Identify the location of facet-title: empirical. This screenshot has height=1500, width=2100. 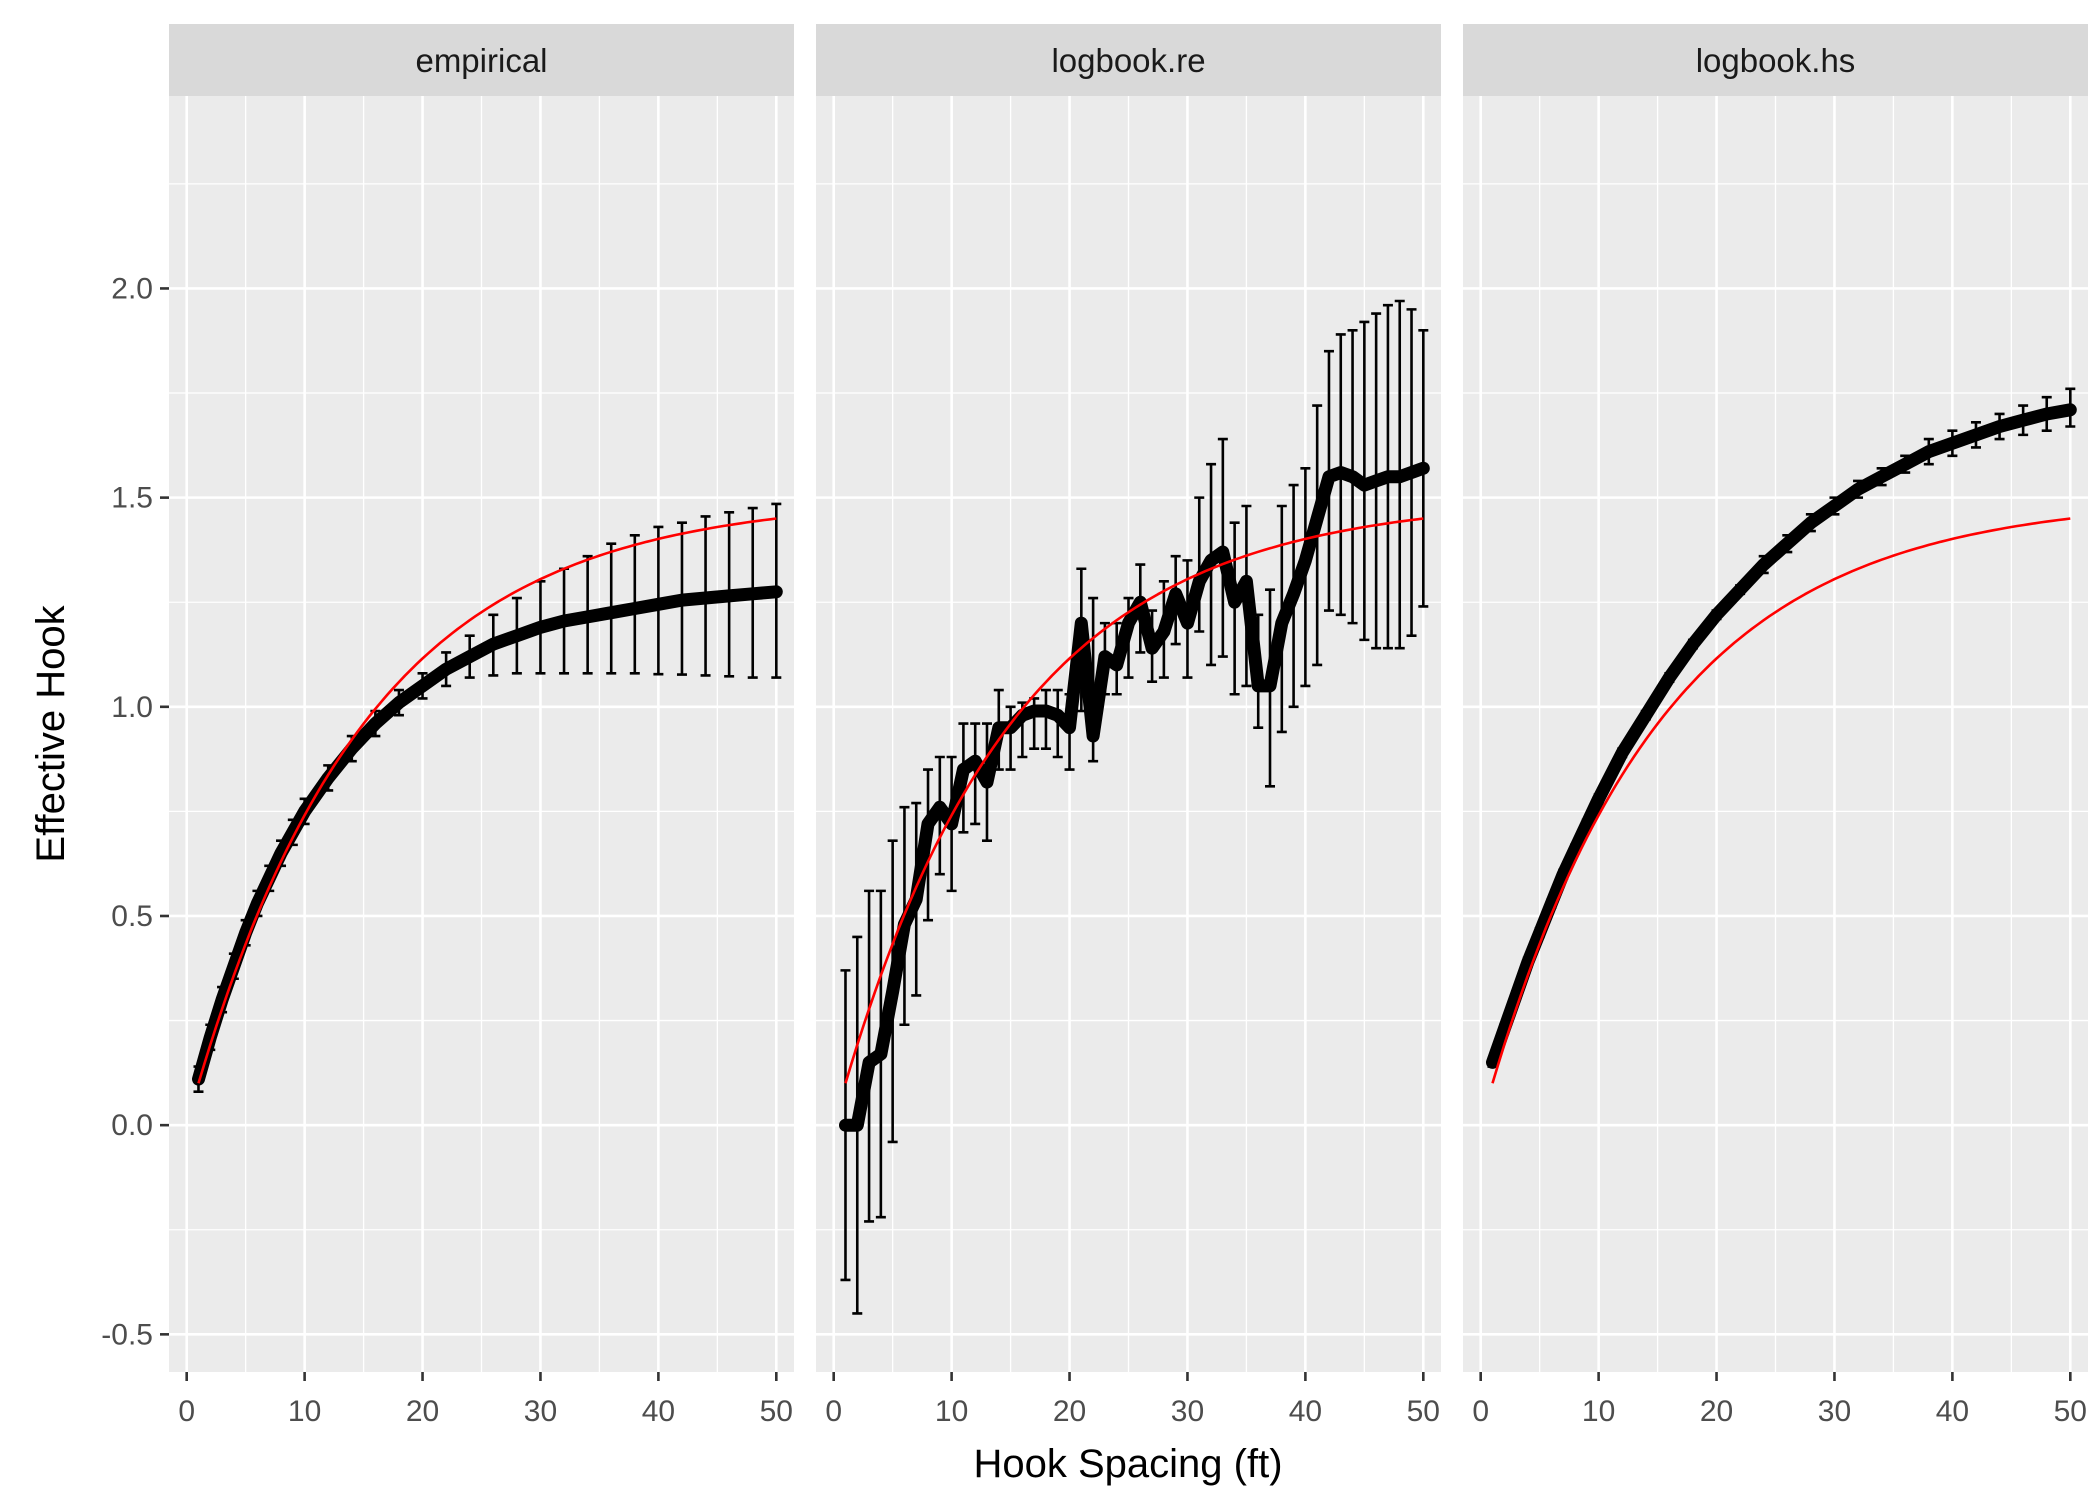
(481, 60).